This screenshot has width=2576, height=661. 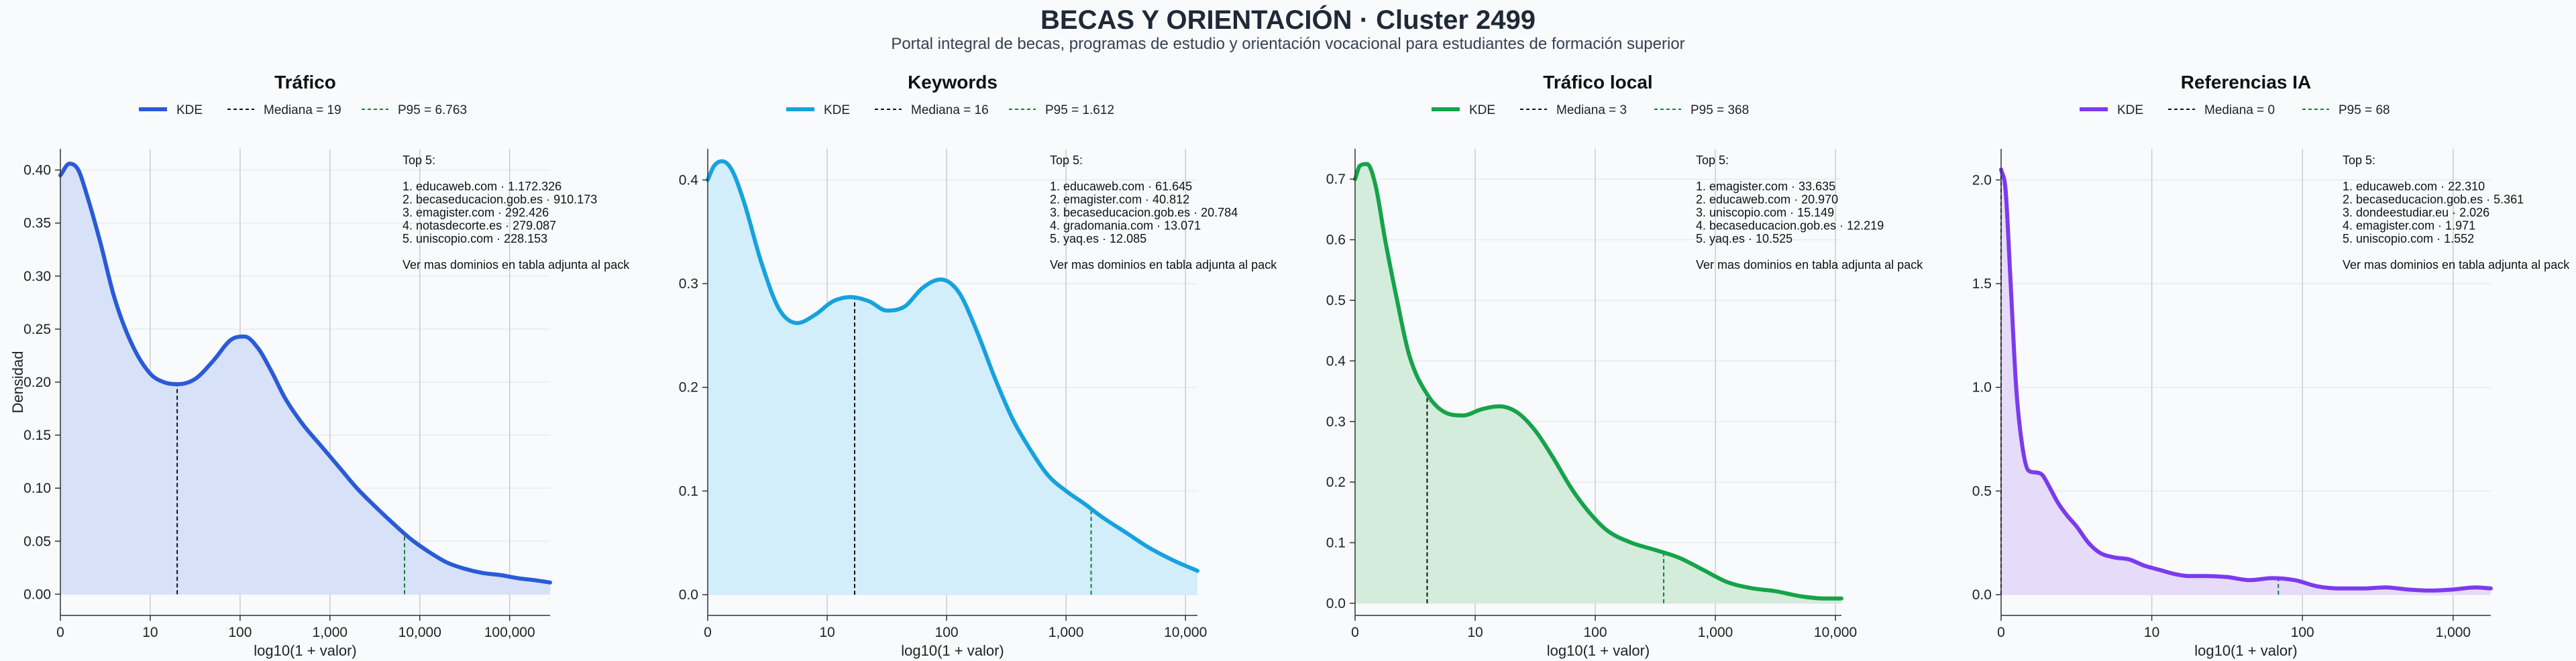 I want to click on legend-p95-label: P95 = 368, so click(x=1719, y=110).